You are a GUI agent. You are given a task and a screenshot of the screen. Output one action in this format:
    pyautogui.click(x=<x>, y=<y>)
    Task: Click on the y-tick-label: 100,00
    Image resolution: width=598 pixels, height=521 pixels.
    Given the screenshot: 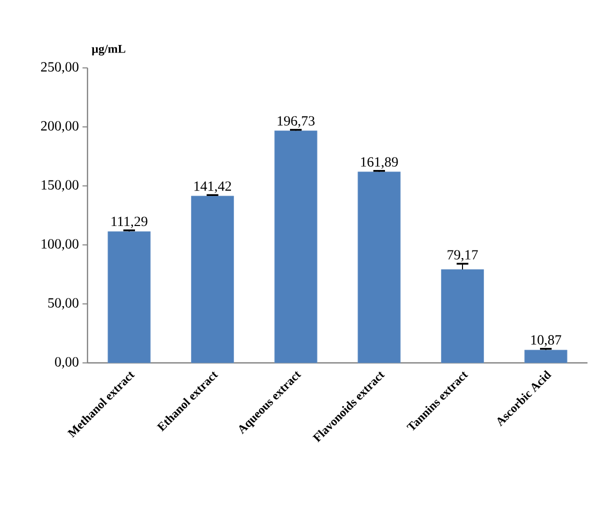 What is the action you would take?
    pyautogui.click(x=60, y=245)
    